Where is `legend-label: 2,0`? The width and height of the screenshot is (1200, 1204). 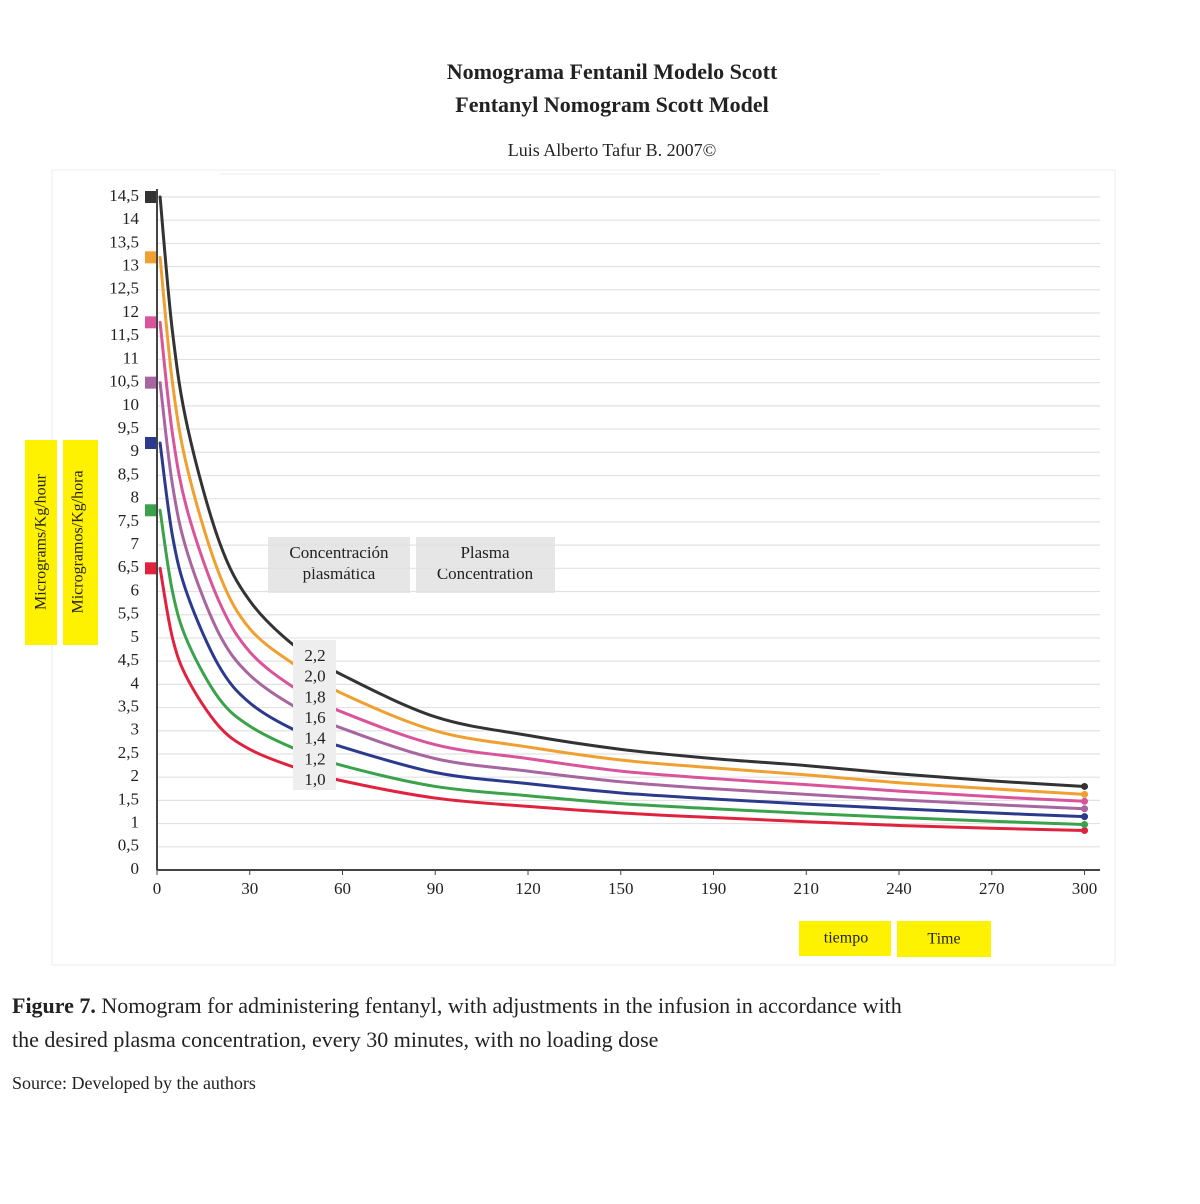
legend-label: 2,0 is located at coordinates (314, 676).